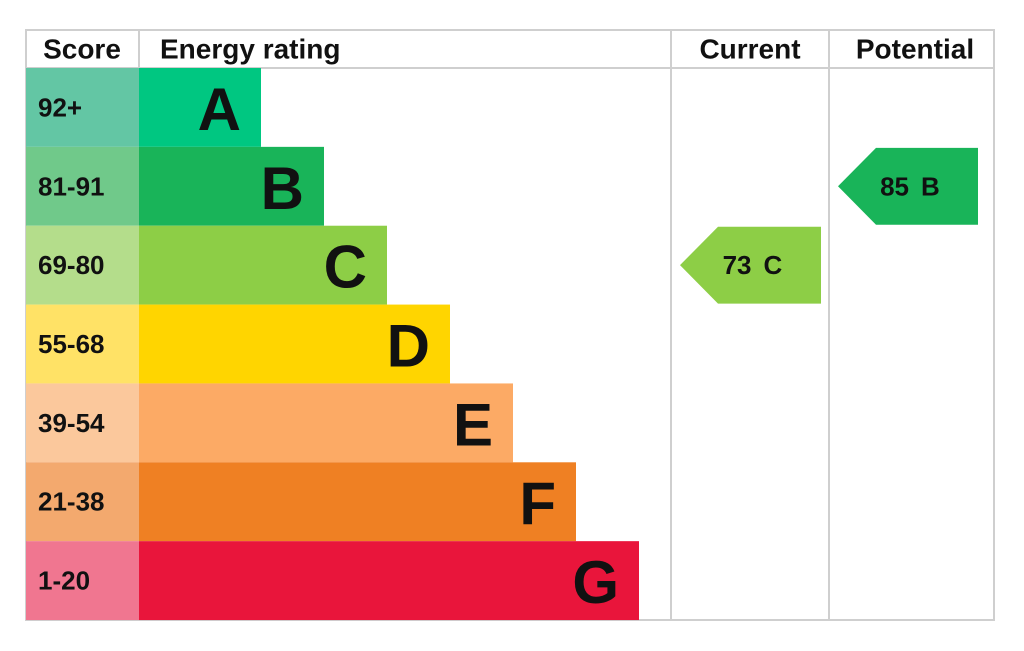 Image resolution: width=1024 pixels, height=651 pixels. Describe the element at coordinates (915, 49) in the screenshot. I see `header-potential: Potential` at that location.